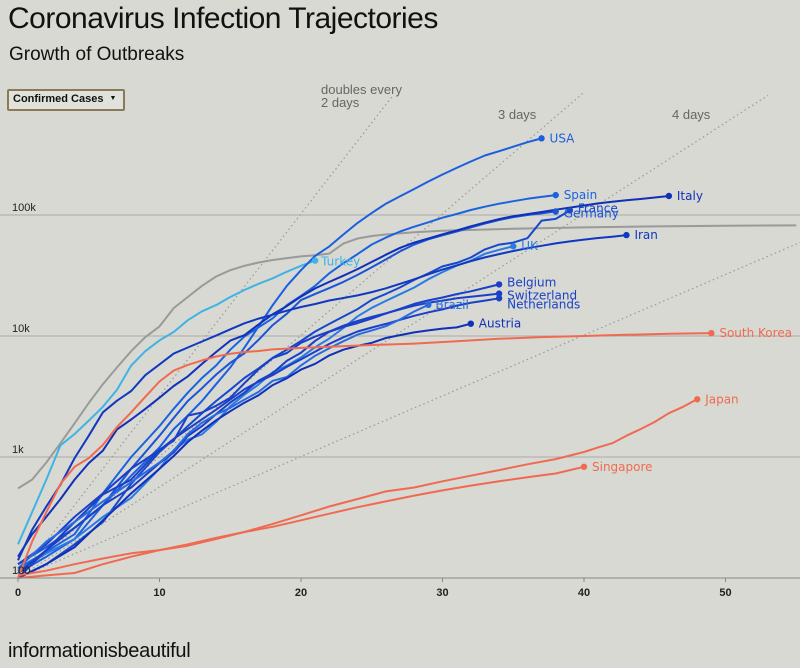 Image resolution: width=800 pixels, height=668 pixels. I want to click on series-label: Italy, so click(690, 196).